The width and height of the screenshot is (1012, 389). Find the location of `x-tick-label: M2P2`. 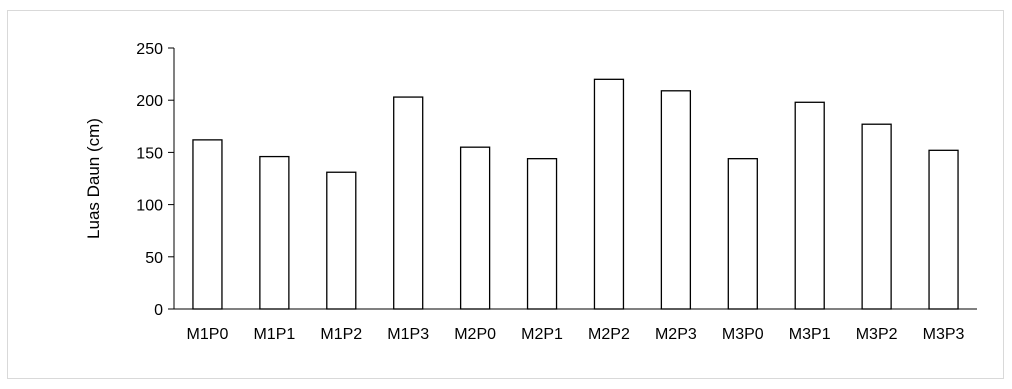

x-tick-label: M2P2 is located at coordinates (609, 334).